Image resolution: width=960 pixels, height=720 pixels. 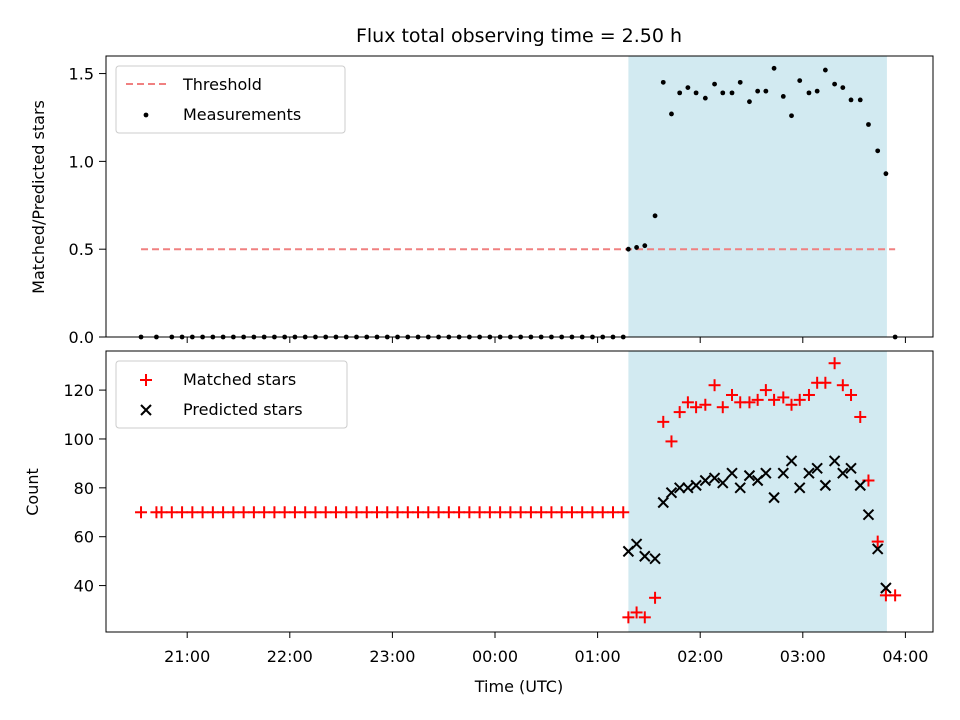 What do you see at coordinates (700, 656) in the screenshot?
I see `x-tick-label: 02:00` at bounding box center [700, 656].